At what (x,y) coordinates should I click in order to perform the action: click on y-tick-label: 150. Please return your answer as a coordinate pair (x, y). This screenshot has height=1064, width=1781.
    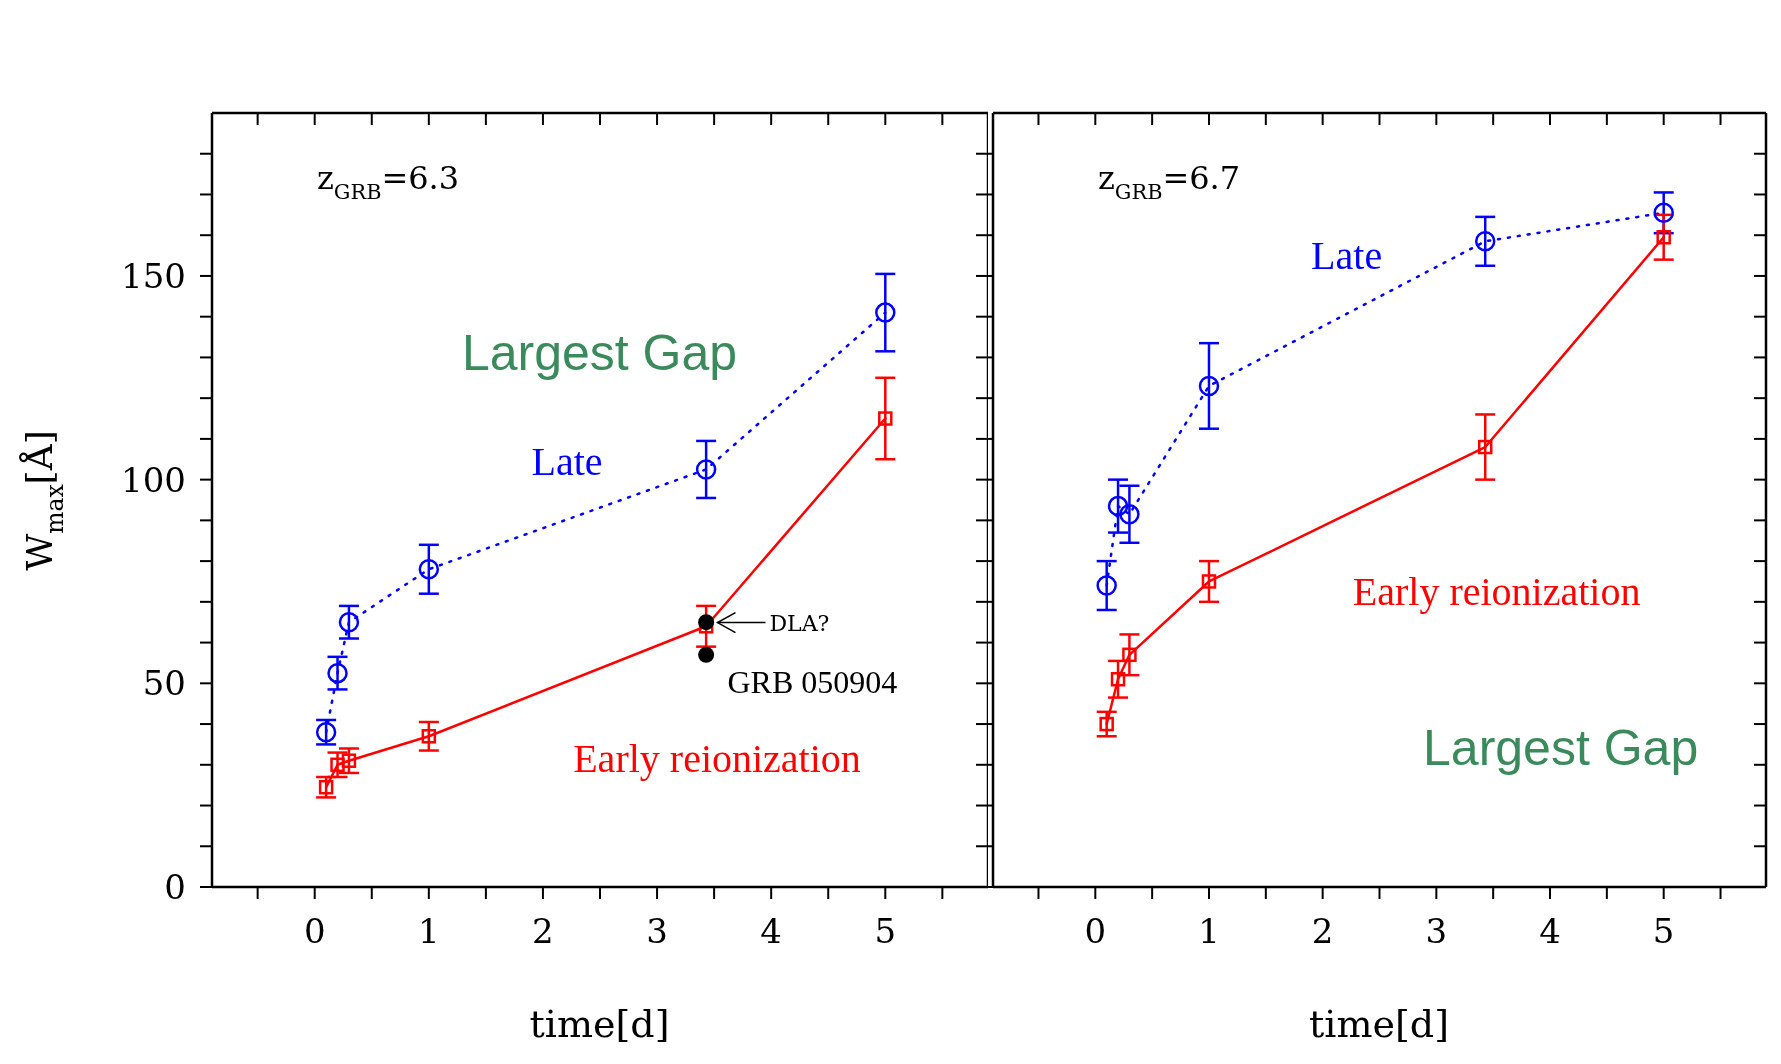
    Looking at the image, I should click on (153, 276).